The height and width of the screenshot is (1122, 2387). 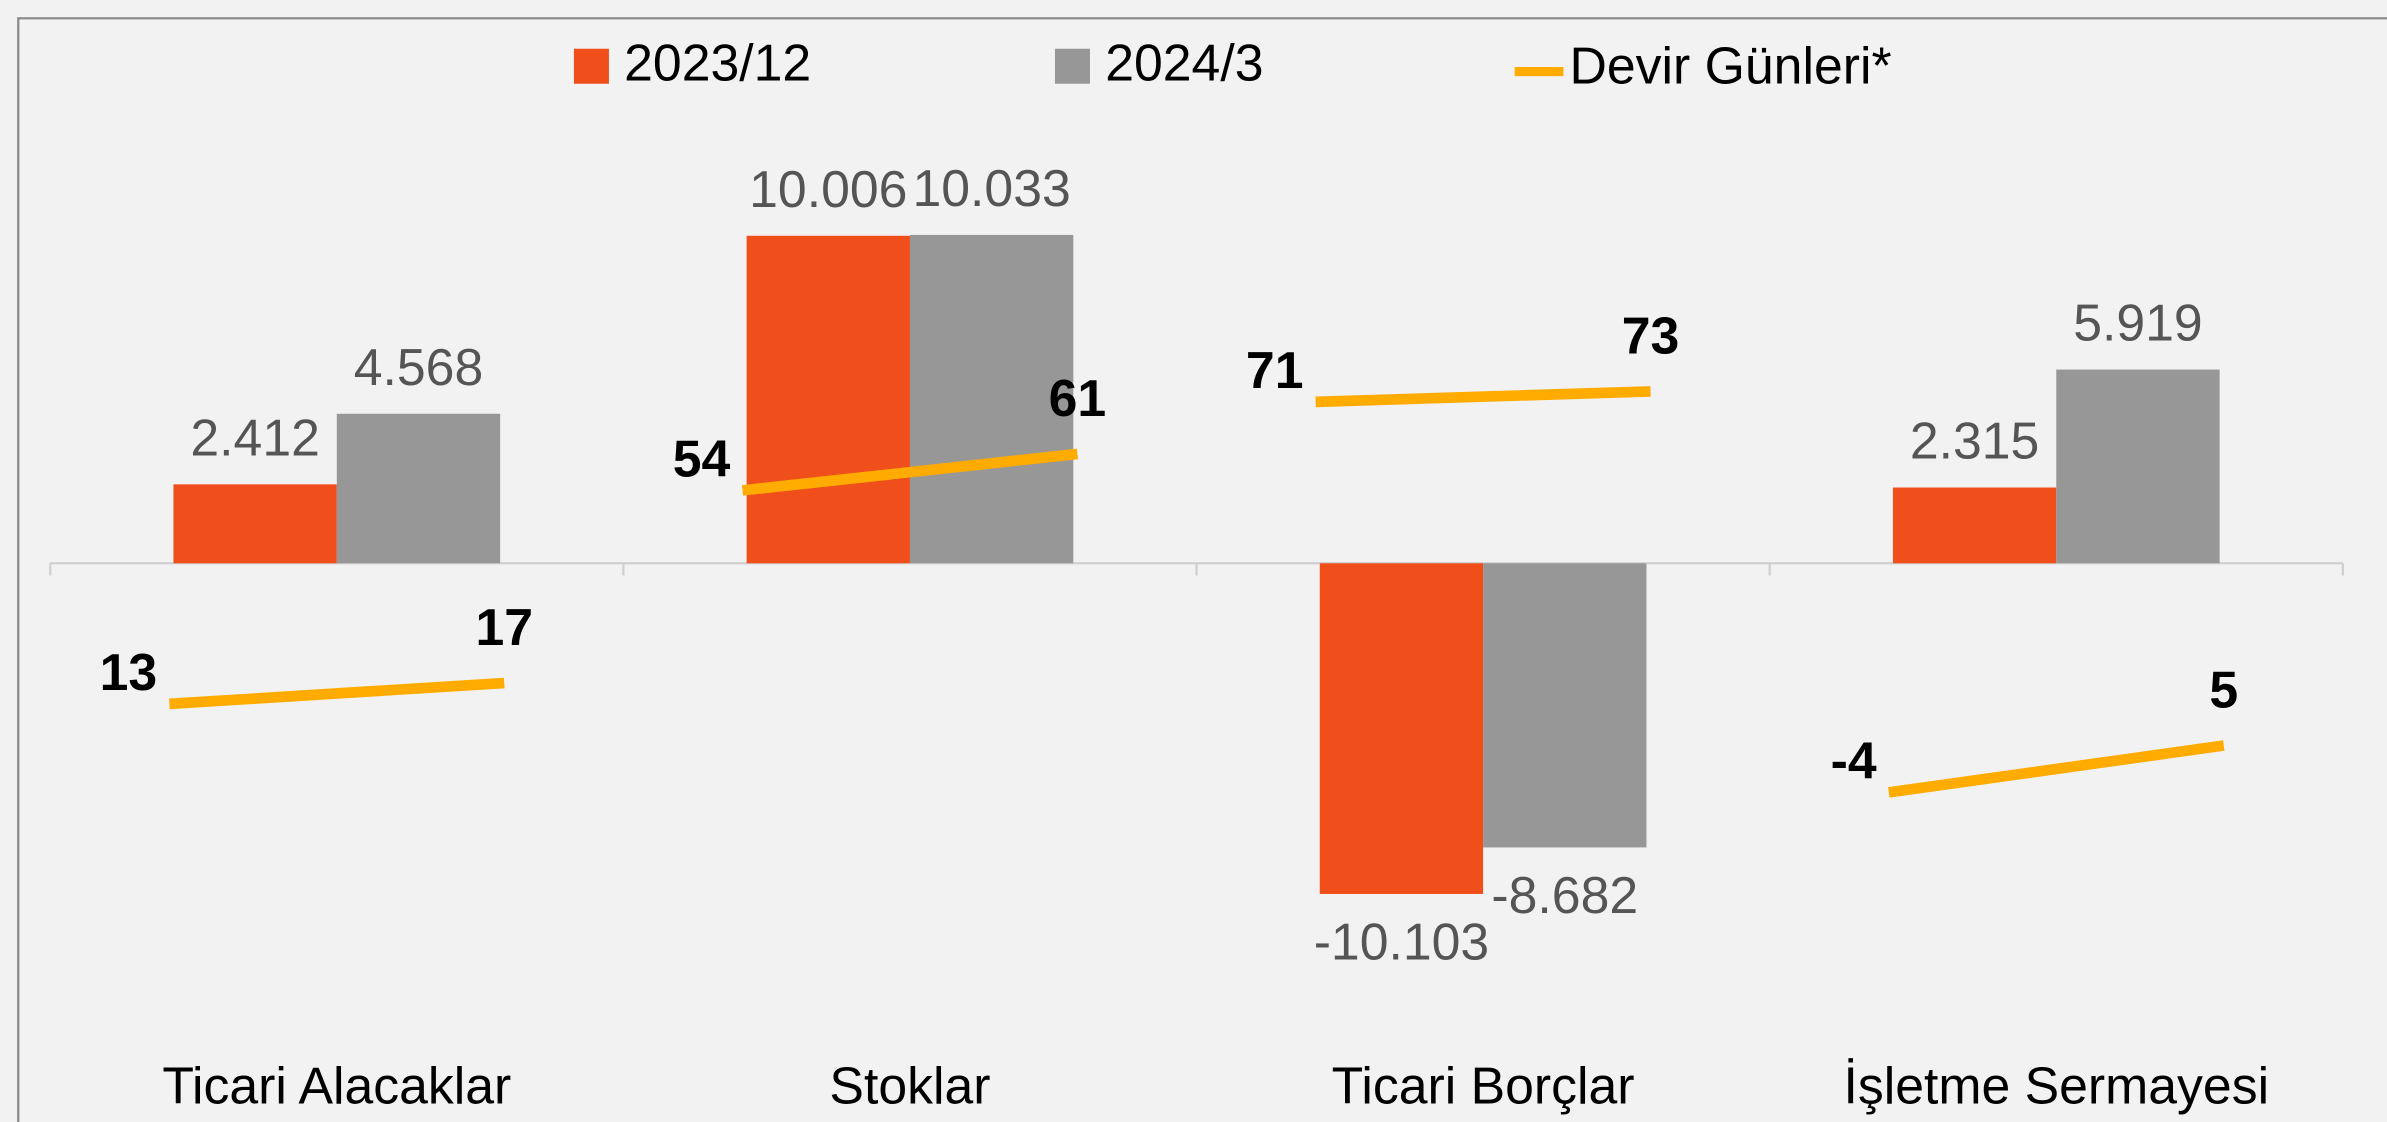 I want to click on line-label: 54, so click(x=702, y=459).